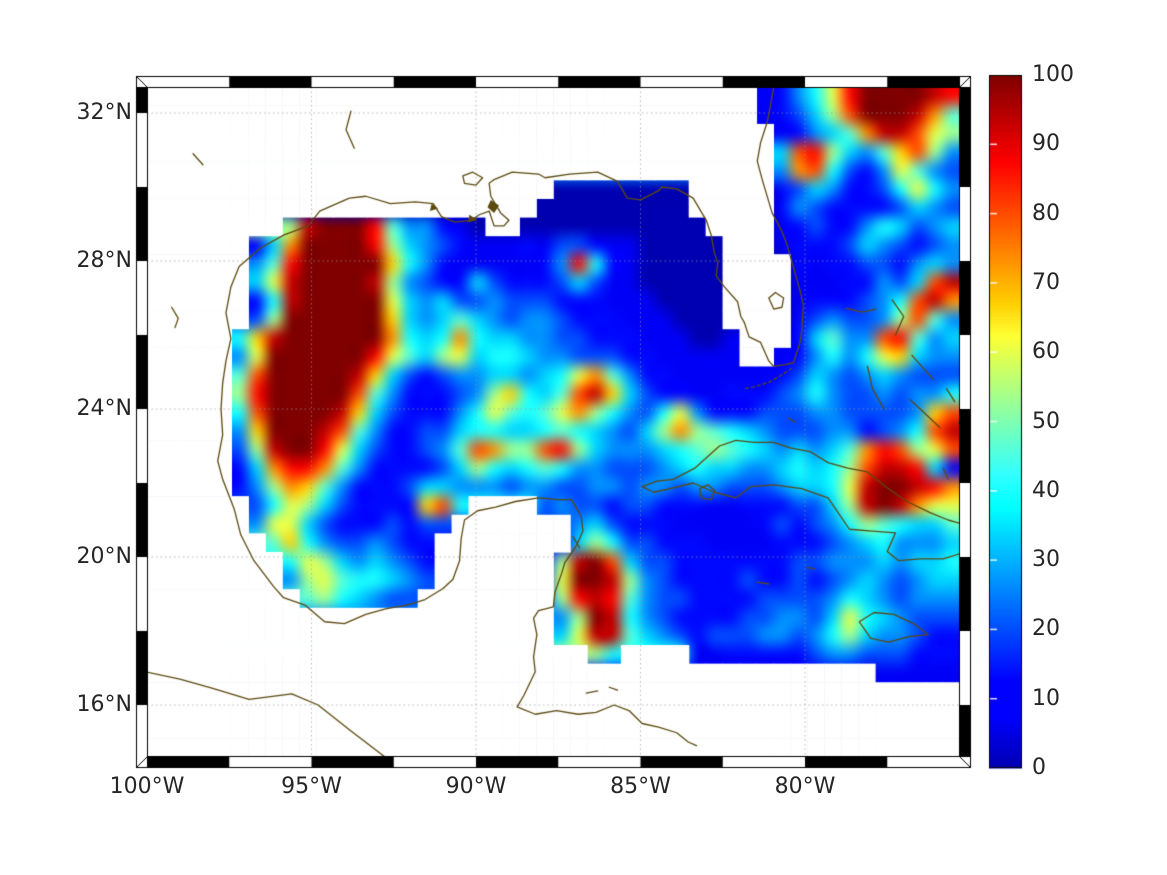  I want to click on colorbar-tick-label: 0, so click(1039, 767).